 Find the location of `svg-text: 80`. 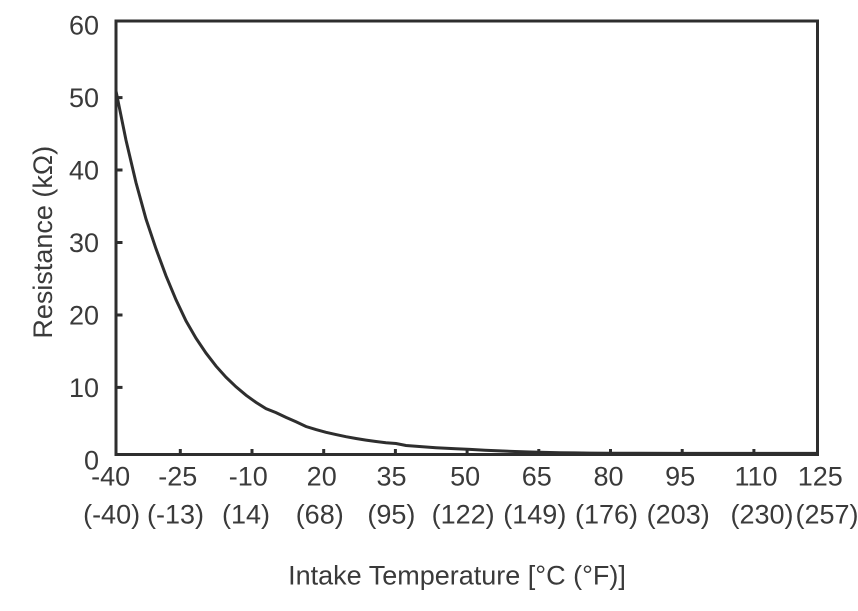

svg-text: 80 is located at coordinates (608, 476).